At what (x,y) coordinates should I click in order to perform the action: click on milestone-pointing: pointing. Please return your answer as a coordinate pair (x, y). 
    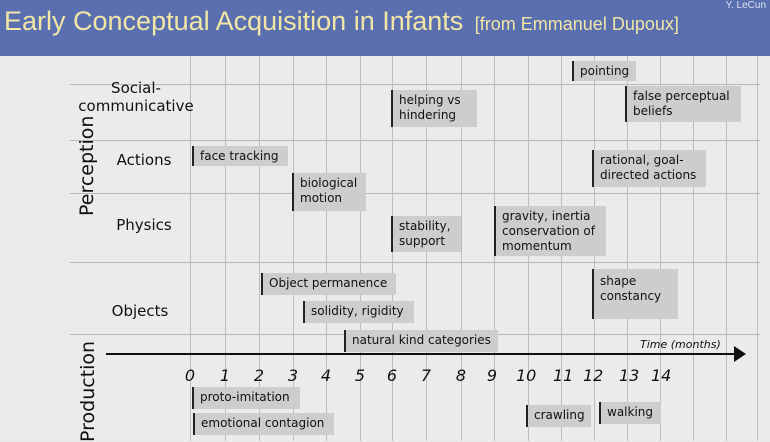
    Looking at the image, I should click on (604, 71).